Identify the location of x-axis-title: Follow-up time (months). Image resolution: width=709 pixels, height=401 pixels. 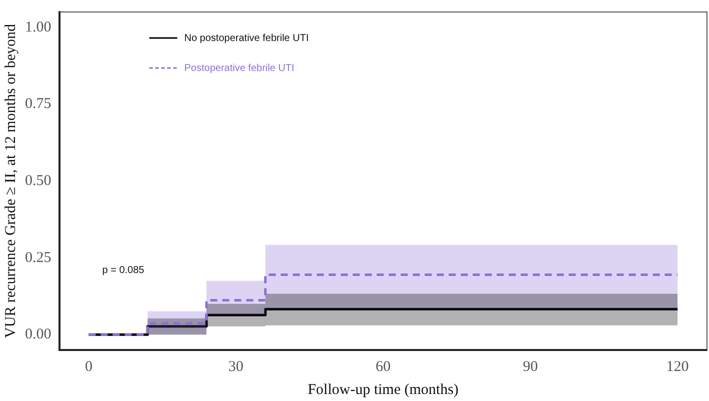
(383, 390).